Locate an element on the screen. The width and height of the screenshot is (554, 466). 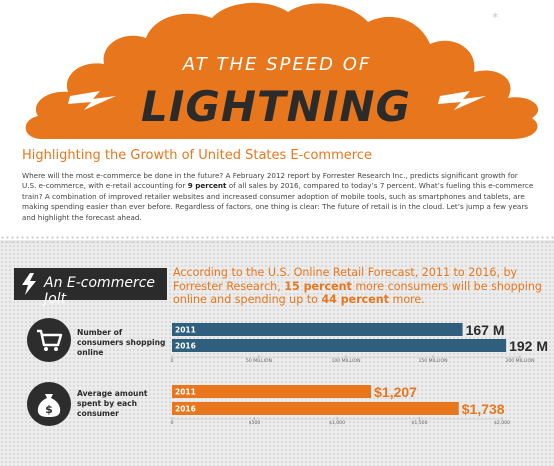
intro-highlight: 9 percent is located at coordinates (207, 186).